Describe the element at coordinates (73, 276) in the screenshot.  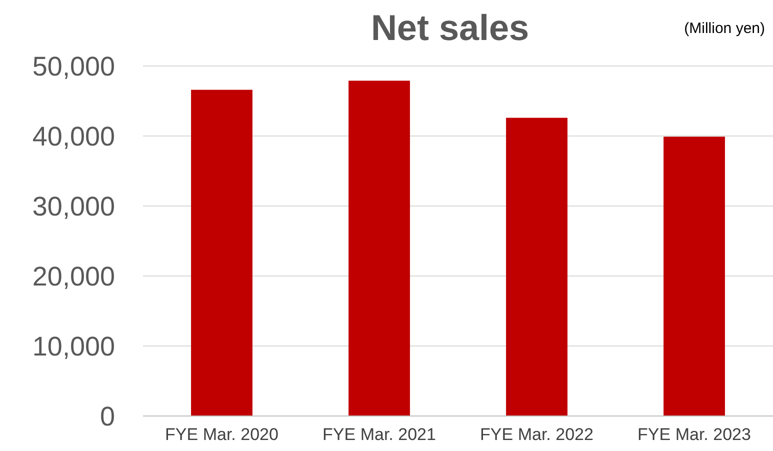
I see `y-tick-label: 20,000` at that location.